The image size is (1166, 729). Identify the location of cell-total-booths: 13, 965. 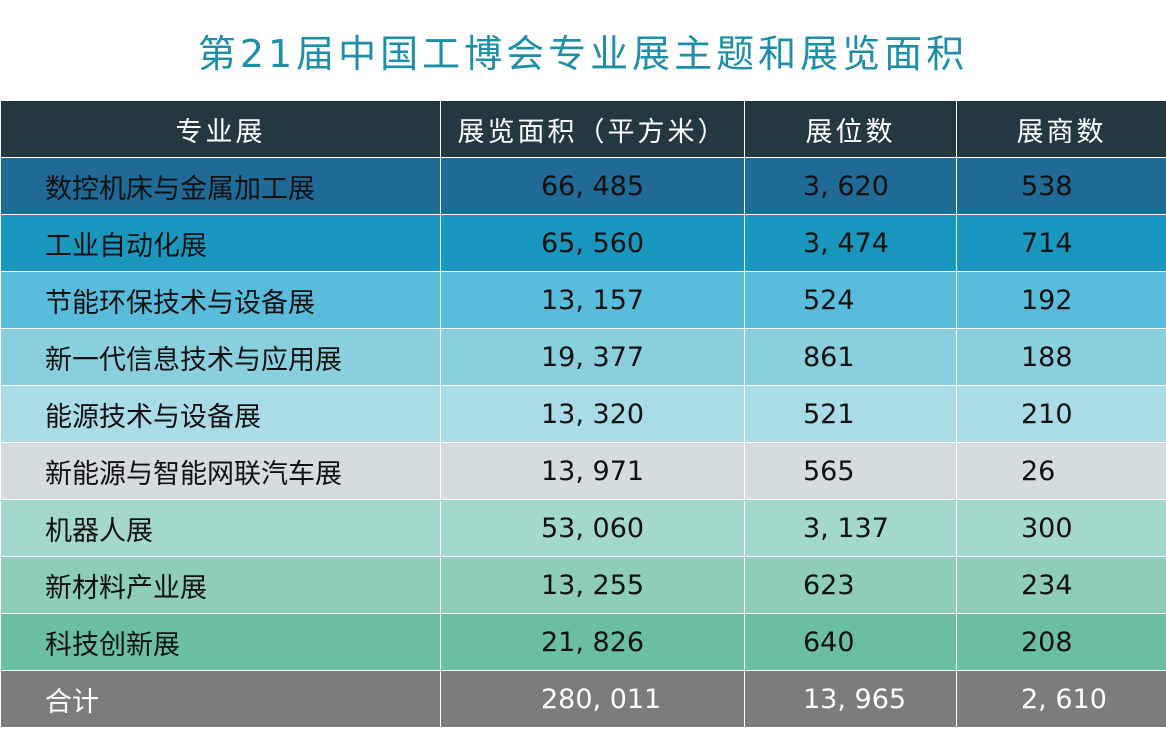
(850, 699).